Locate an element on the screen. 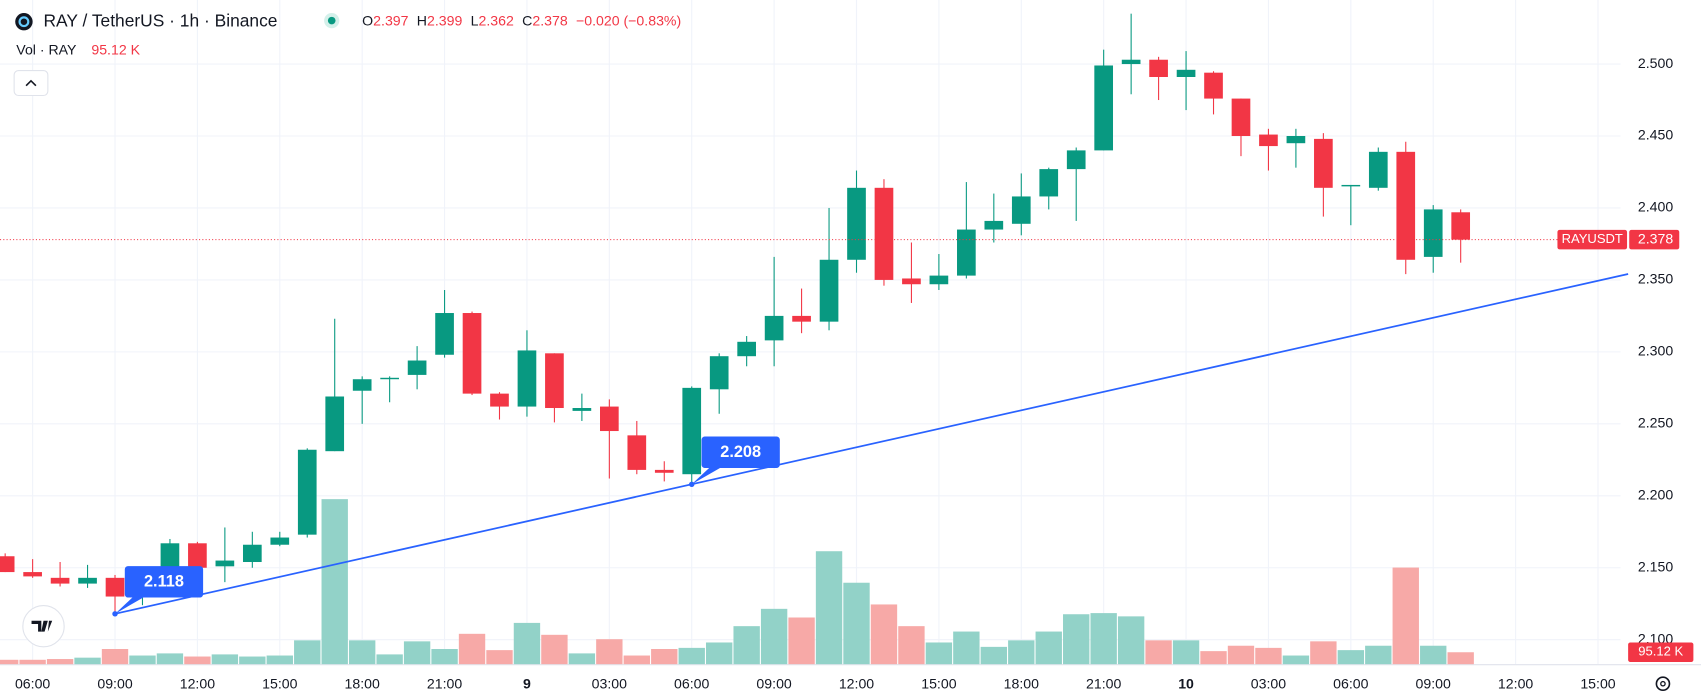 Image resolution: width=1701 pixels, height=700 pixels. volume-value: 95.12 K is located at coordinates (115, 50).